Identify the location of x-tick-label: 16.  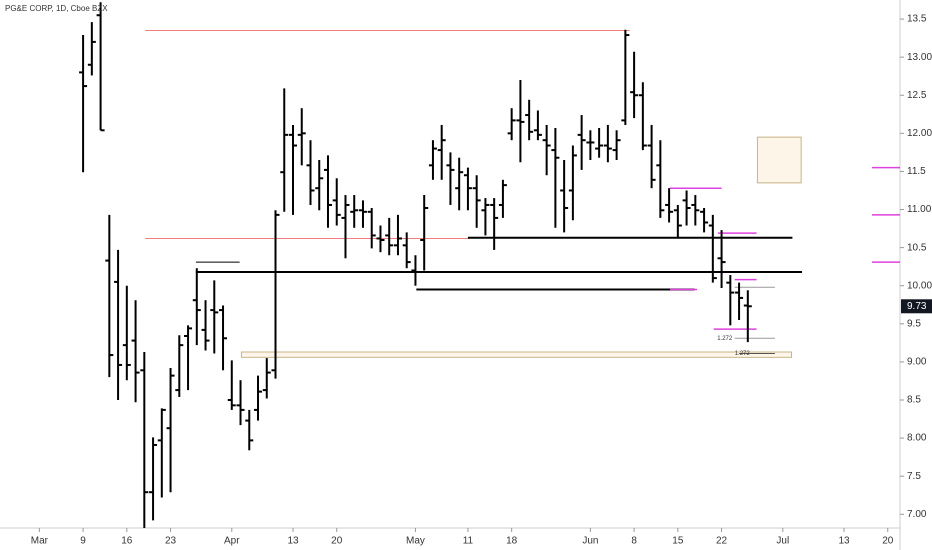
(127, 541).